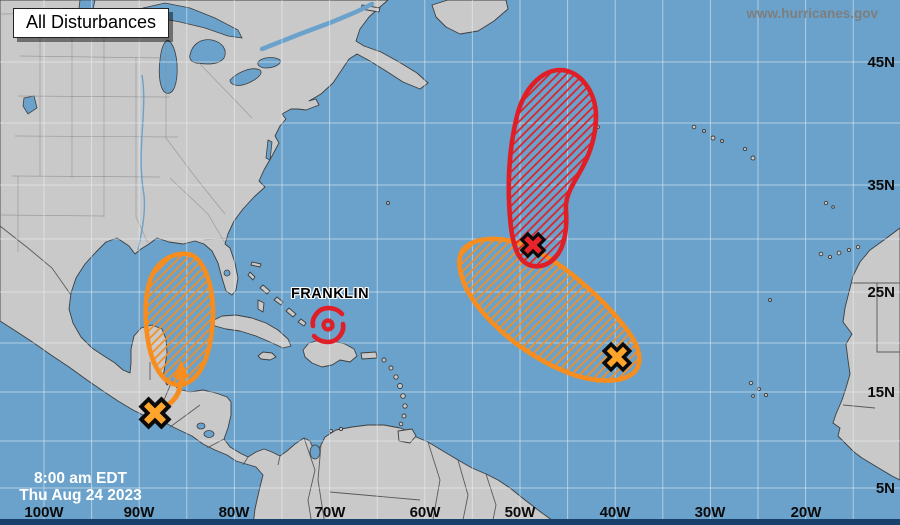 This screenshot has width=900, height=525. Describe the element at coordinates (812, 13) in the screenshot. I see `hurricanes-gov-watermark: www.hurricanes.gov` at that location.